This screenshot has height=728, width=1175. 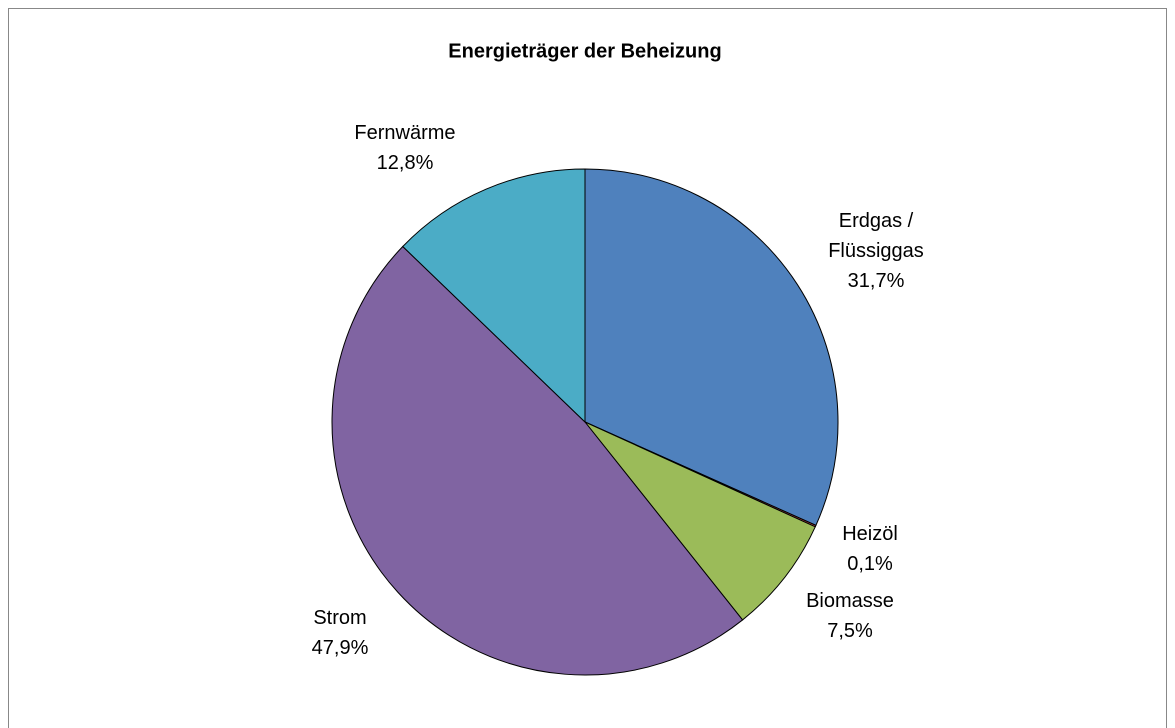 What do you see at coordinates (340, 618) in the screenshot?
I see `slice-category: Strom` at bounding box center [340, 618].